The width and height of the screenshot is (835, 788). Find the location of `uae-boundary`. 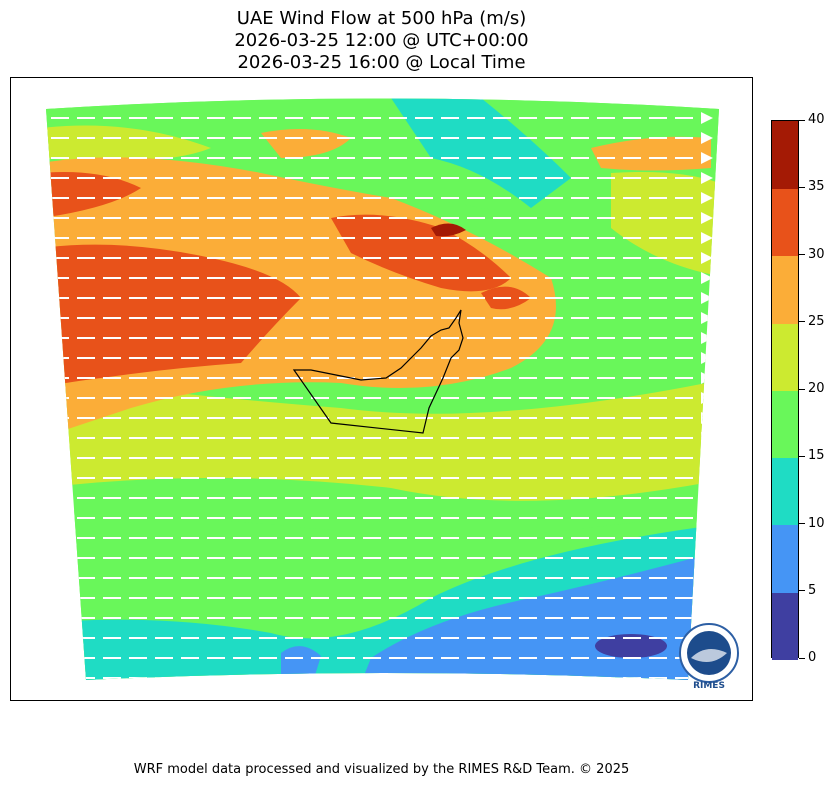

uae-boundary is located at coordinates (378, 371).